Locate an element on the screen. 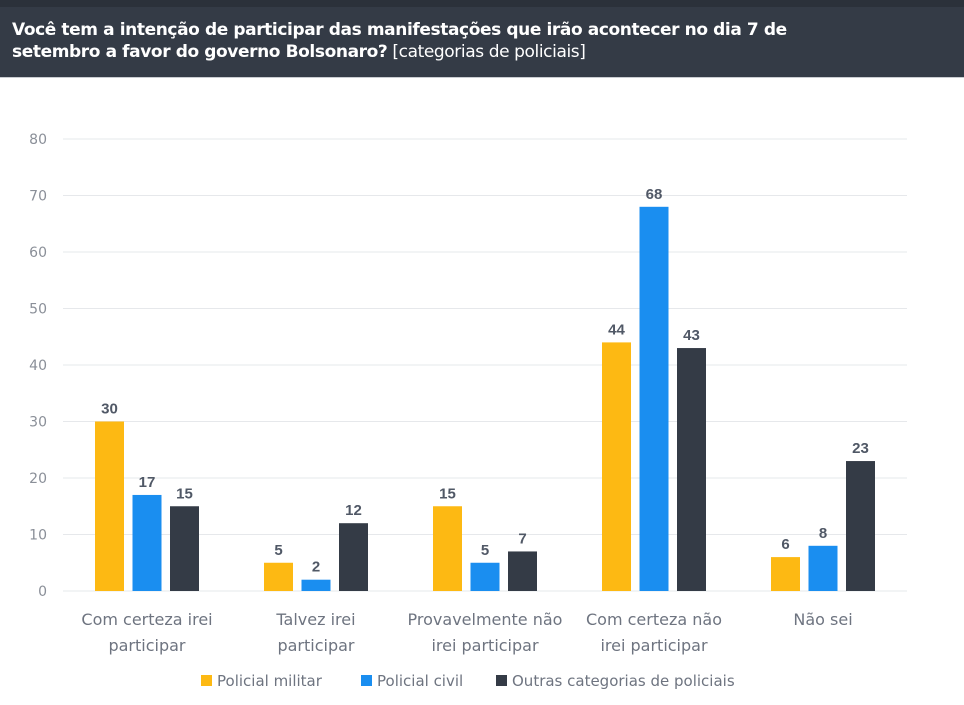 Image resolution: width=964 pixels, height=705 pixels. data-label: 7 is located at coordinates (522, 538).